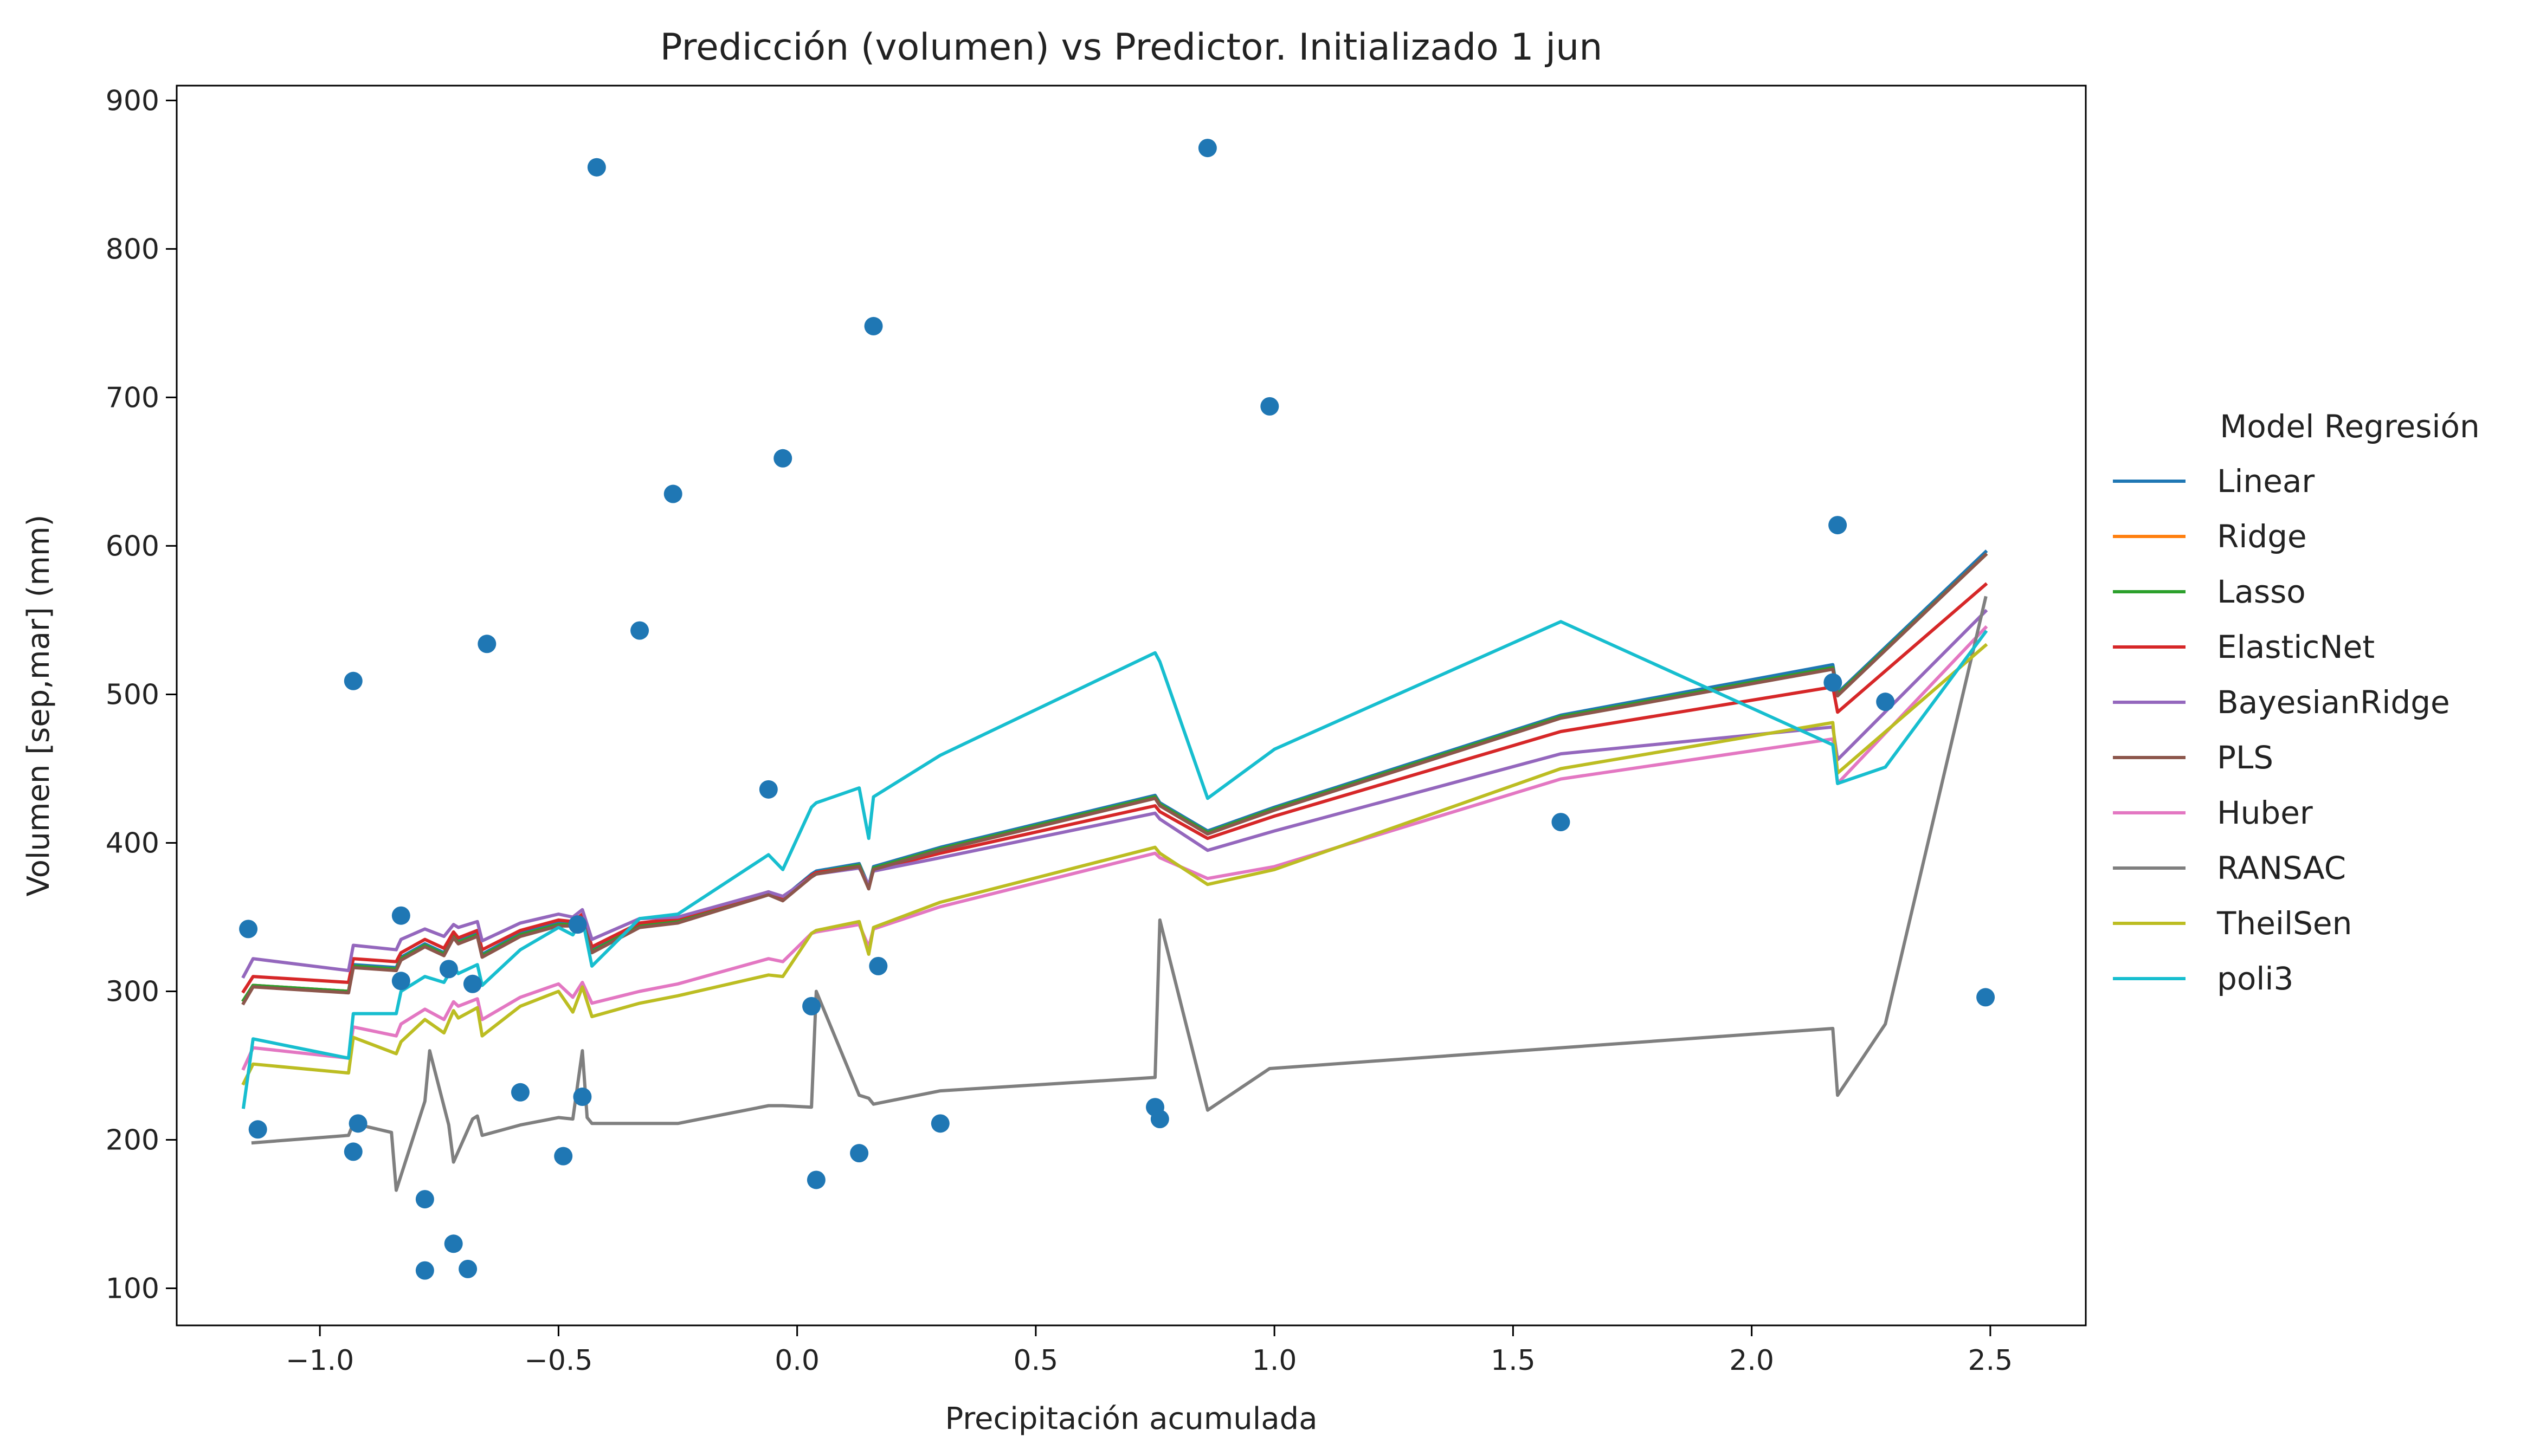 This screenshot has width=2527, height=1456. I want to click on y-tick-label: 800, so click(132, 249).